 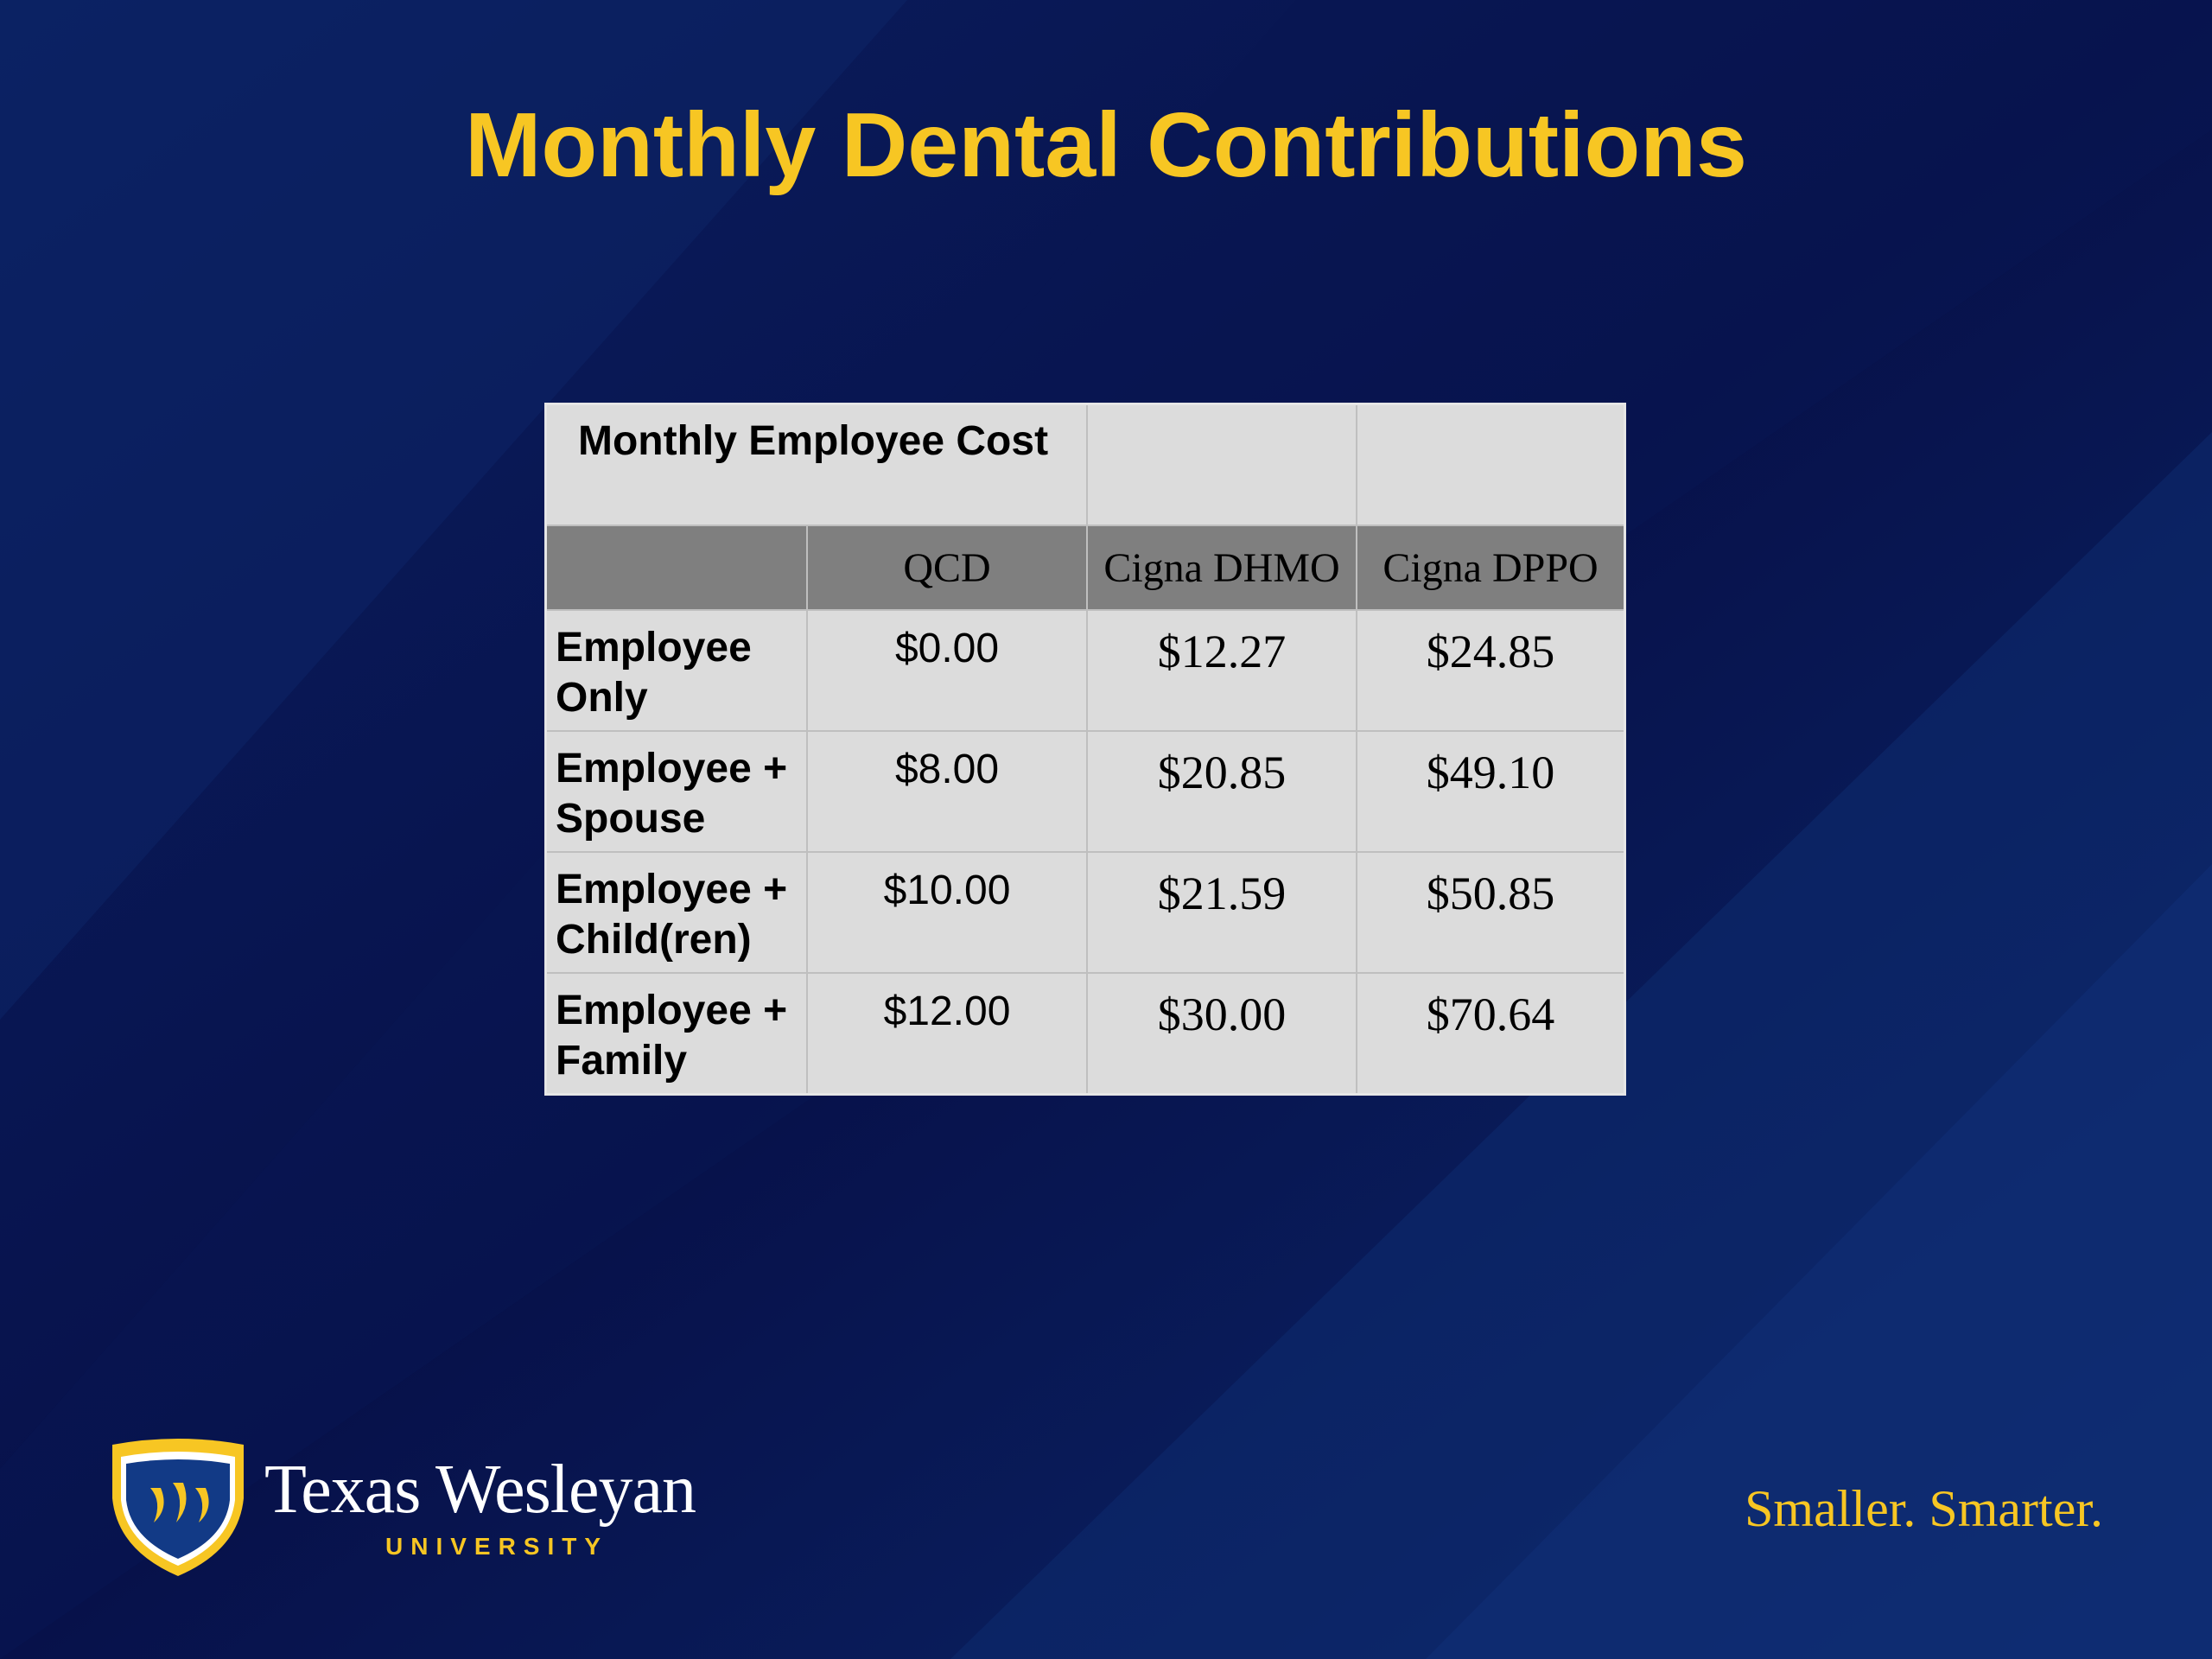 What do you see at coordinates (497, 1546) in the screenshot?
I see `logo-subtitle: UNIVERSITY` at bounding box center [497, 1546].